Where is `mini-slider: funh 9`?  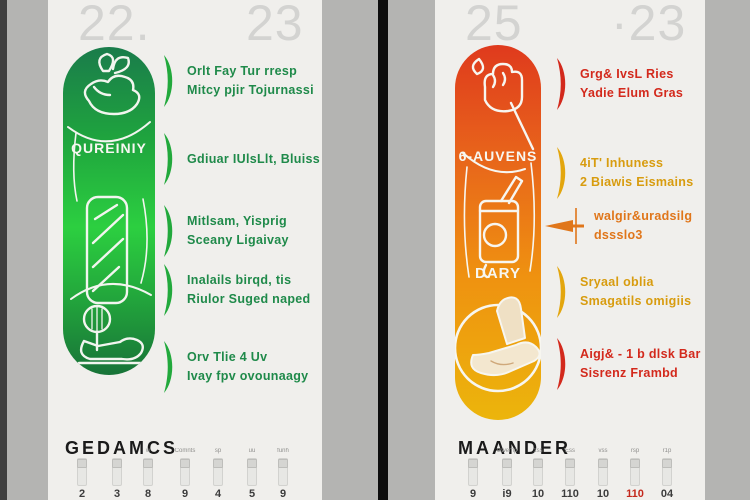 mini-slider: funh 9 is located at coordinates (283, 474).